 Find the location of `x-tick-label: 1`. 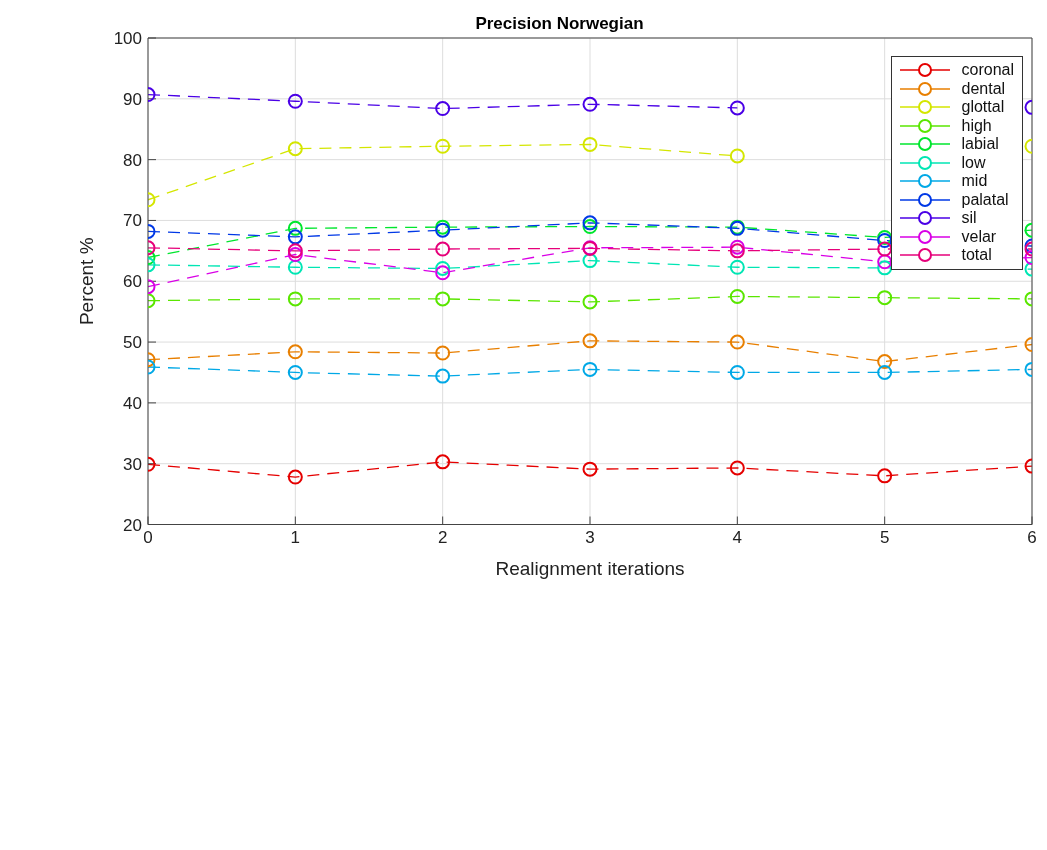

x-tick-label: 1 is located at coordinates (295, 537).